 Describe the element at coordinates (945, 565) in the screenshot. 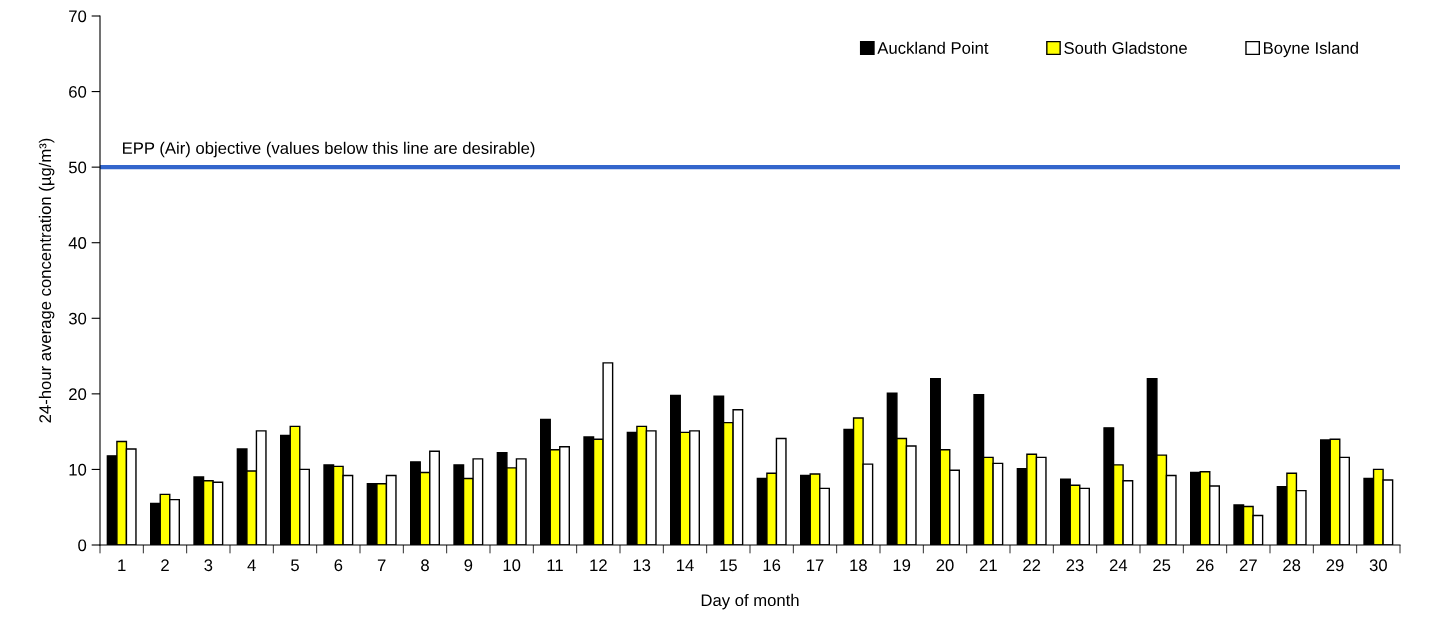

I see `x-tick-label: 20` at that location.